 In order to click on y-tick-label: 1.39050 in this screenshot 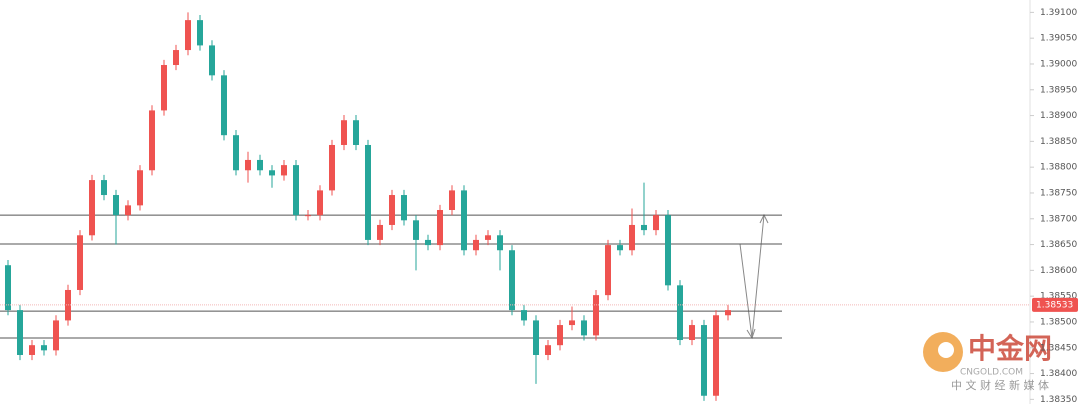, I will do `click(1058, 39)`.